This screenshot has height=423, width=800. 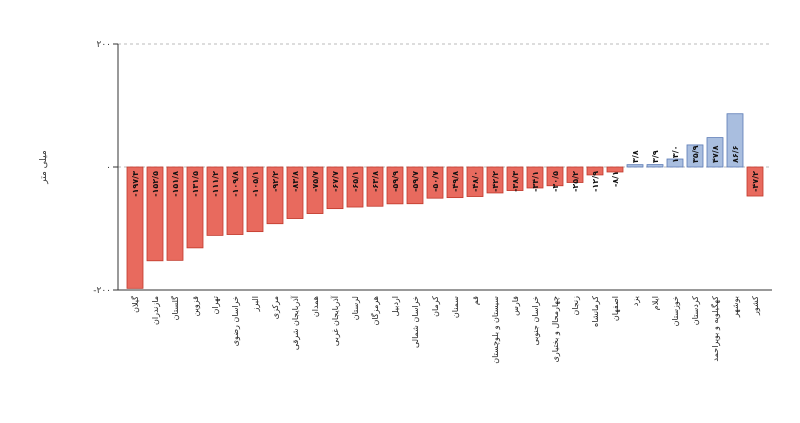 What do you see at coordinates (675, 311) in the screenshot?
I see `category-label: خوزستان` at bounding box center [675, 311].